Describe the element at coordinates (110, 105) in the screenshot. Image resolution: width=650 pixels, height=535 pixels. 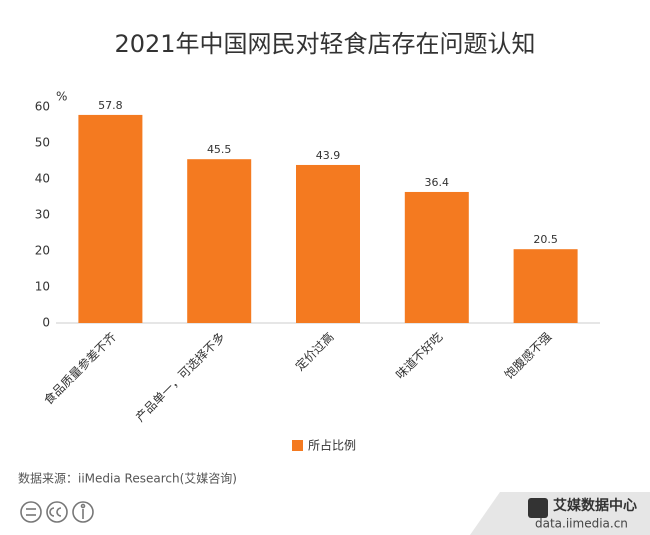
I see `value-label: 57.8` at that location.